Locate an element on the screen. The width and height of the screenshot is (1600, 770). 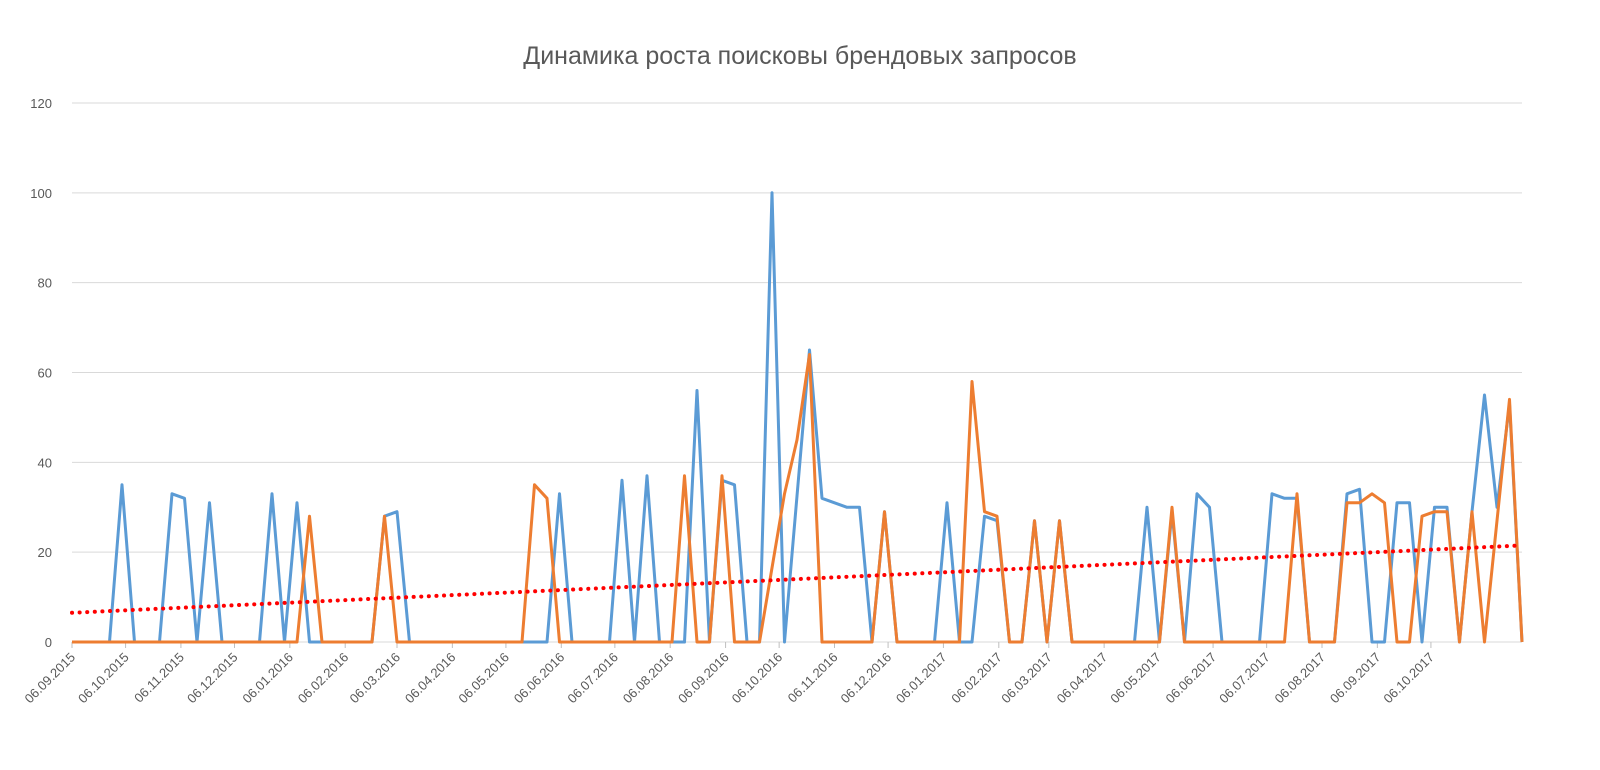
x-tick-label: 06.08.2016 is located at coordinates (648, 678).